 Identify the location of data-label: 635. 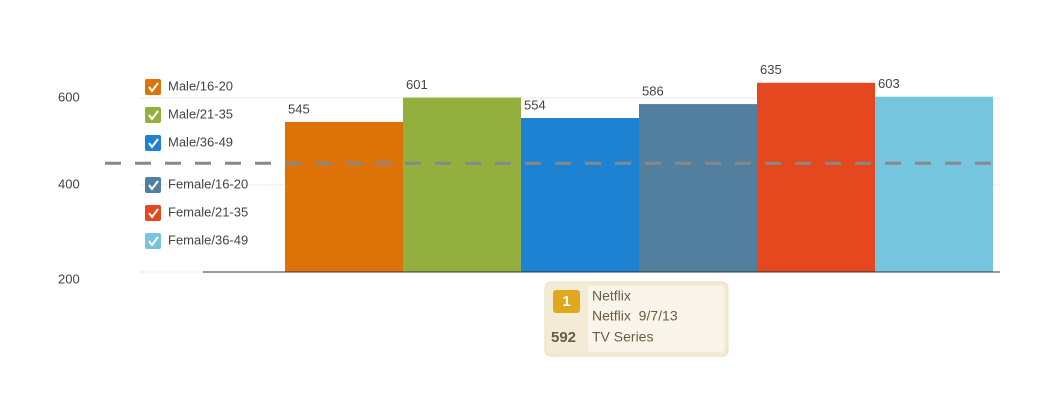
(771, 69).